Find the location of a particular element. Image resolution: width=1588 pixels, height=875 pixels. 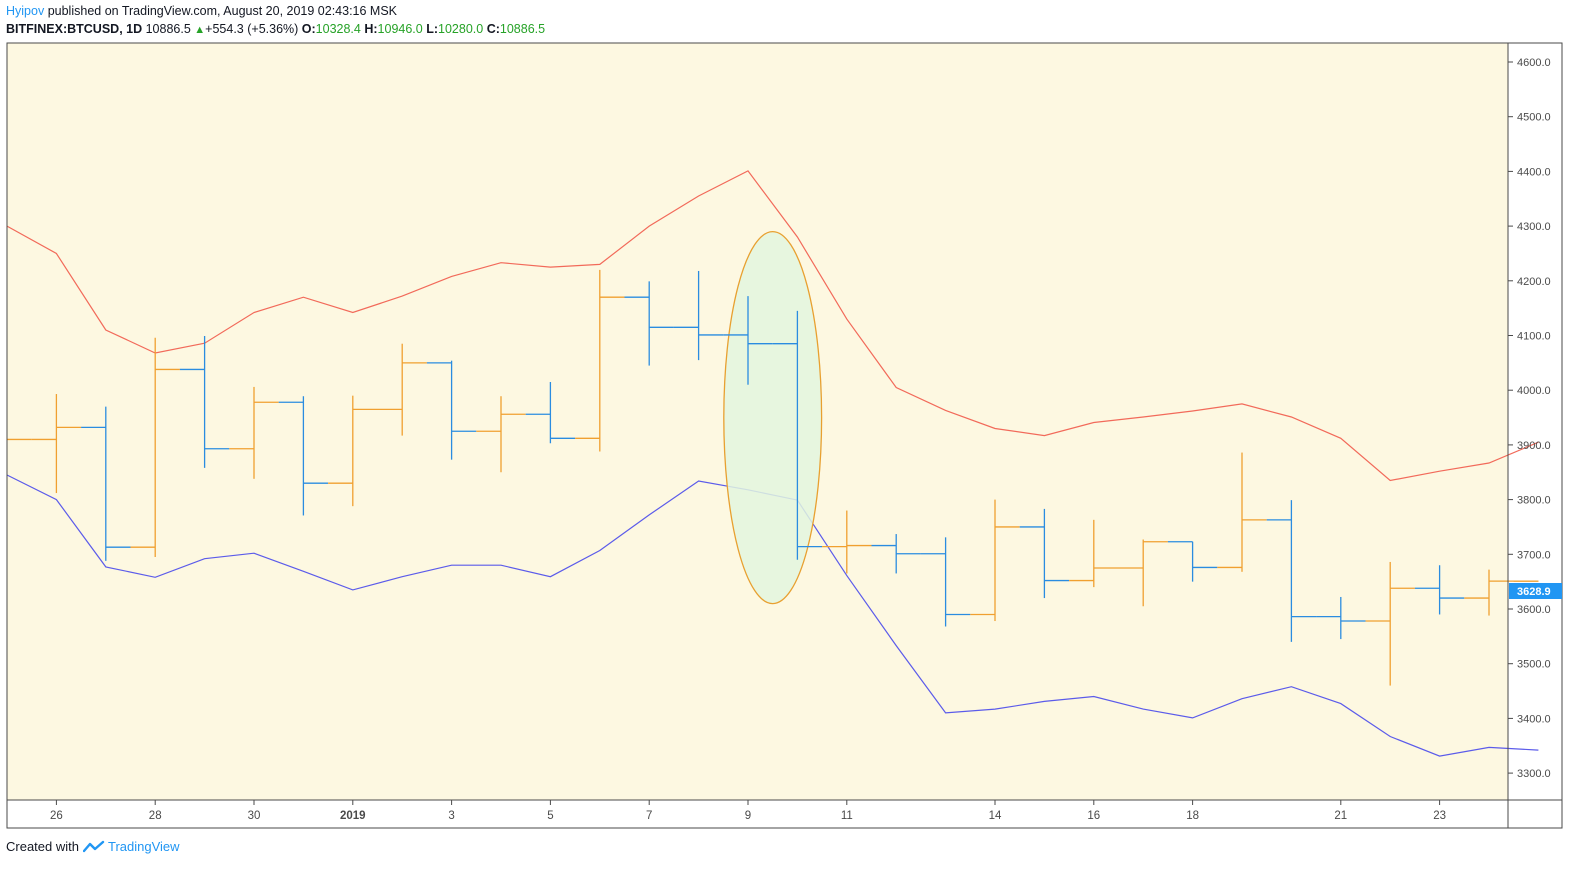

time-tick-label: 11 is located at coordinates (847, 816).